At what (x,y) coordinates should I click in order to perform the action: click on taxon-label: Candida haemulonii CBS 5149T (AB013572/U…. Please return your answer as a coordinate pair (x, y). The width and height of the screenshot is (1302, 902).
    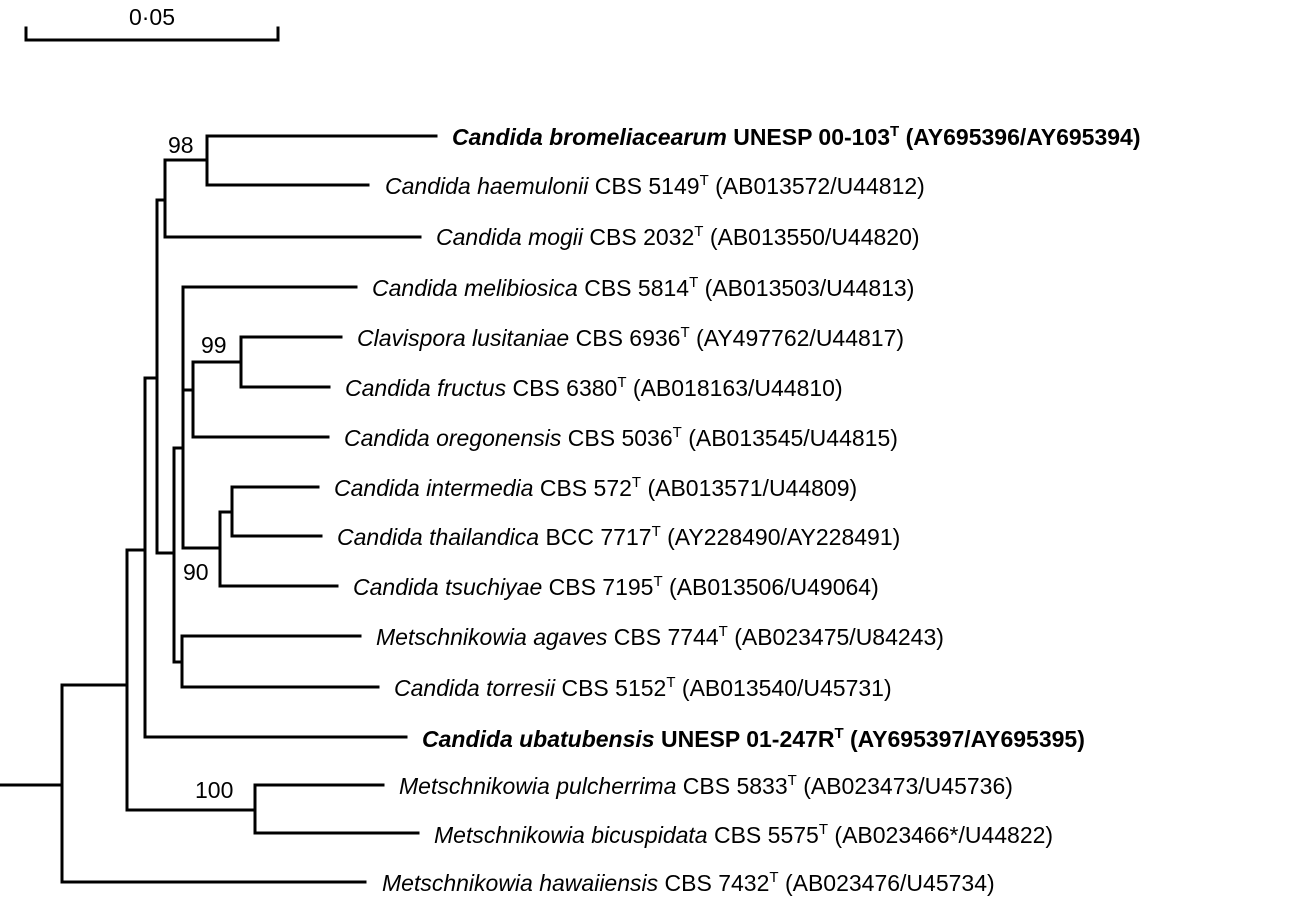
    Looking at the image, I should click on (655, 185).